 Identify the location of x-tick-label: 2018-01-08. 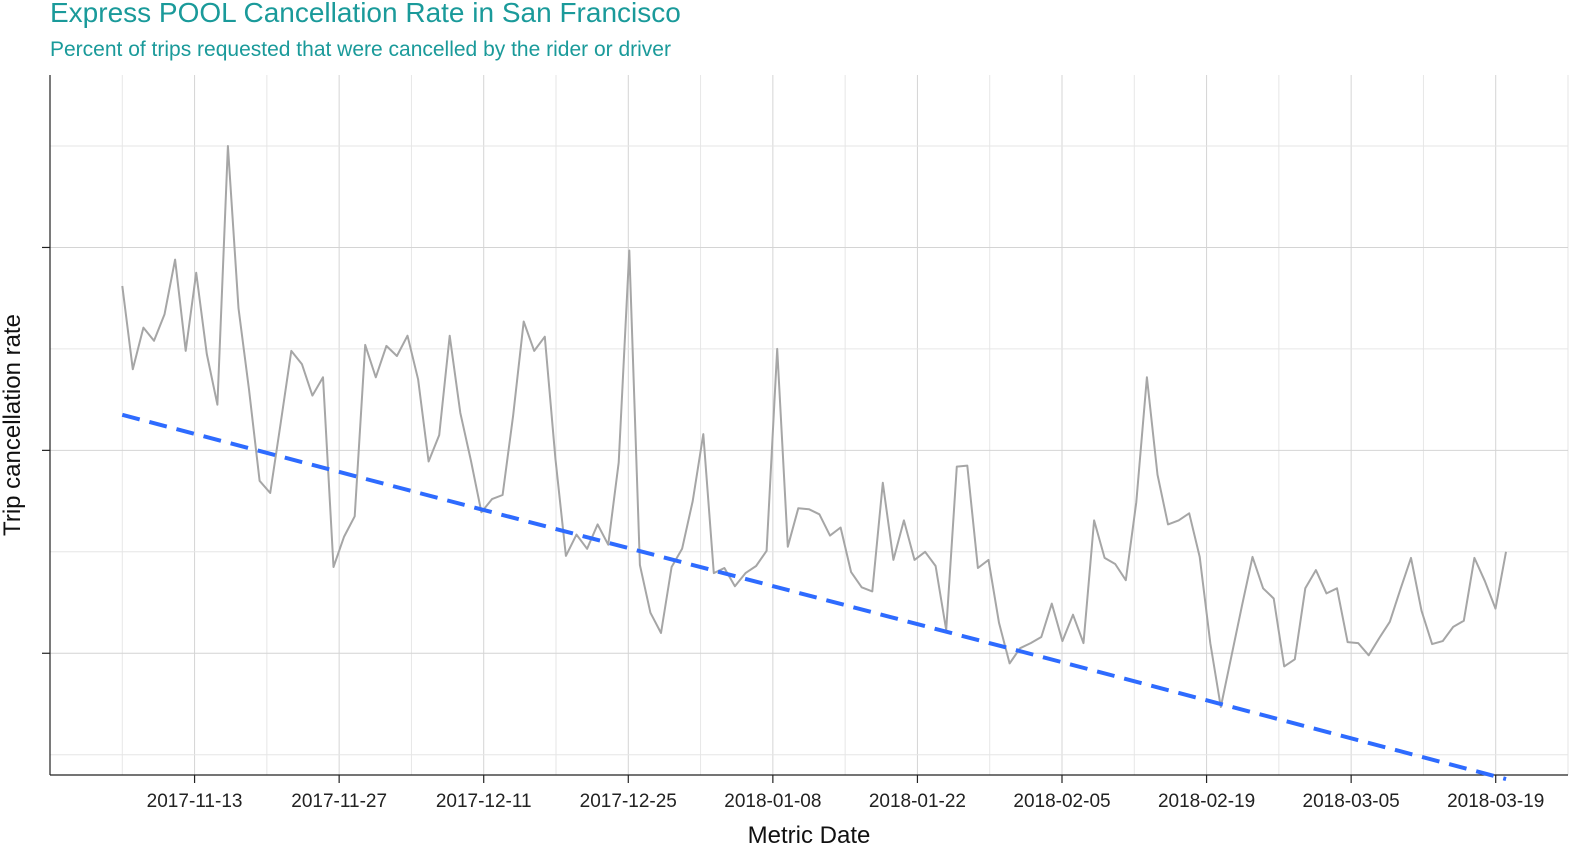
(772, 801).